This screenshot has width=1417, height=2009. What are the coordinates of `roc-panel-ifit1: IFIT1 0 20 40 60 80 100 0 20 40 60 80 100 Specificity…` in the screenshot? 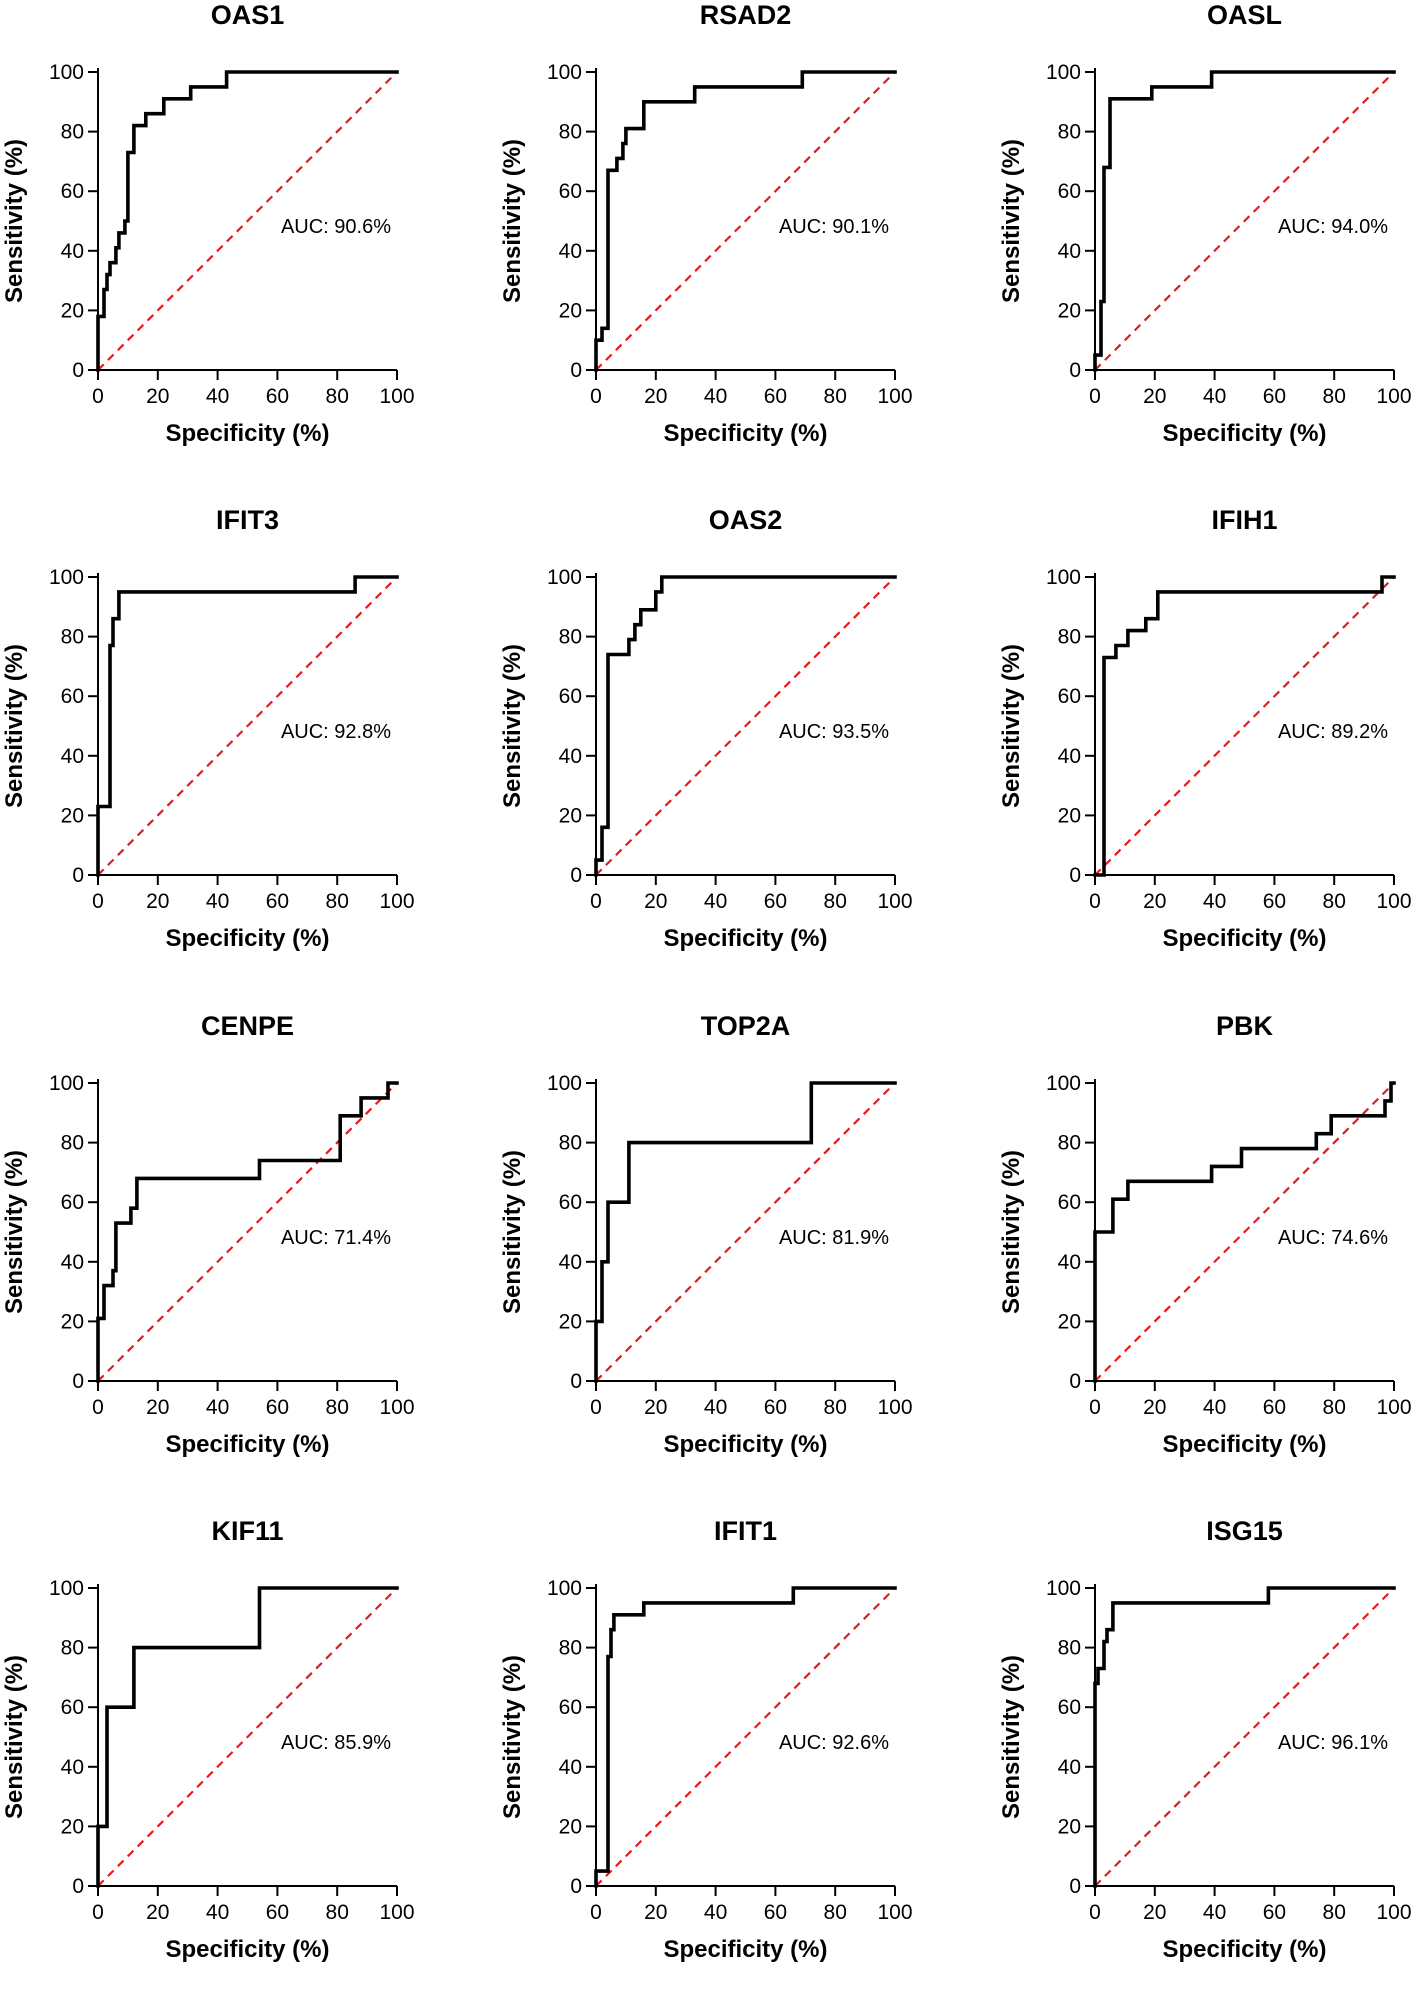 It's located at (706, 1739).